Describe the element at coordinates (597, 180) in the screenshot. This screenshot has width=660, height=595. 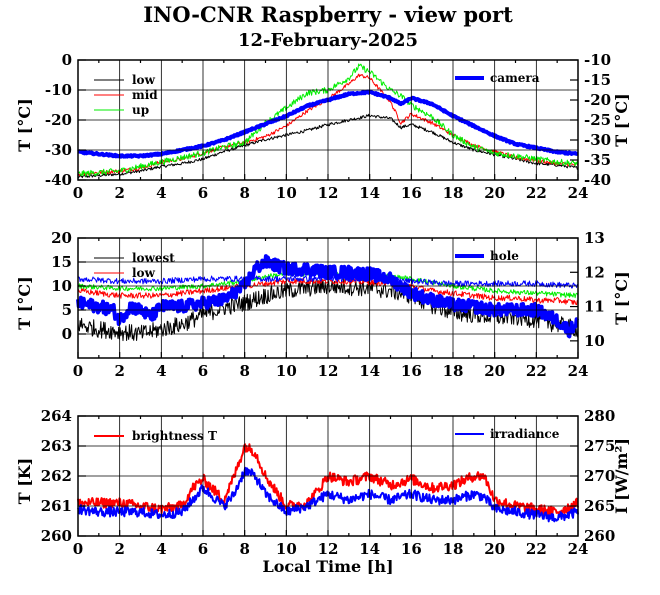
I see `y2-tick-label: -40` at that location.